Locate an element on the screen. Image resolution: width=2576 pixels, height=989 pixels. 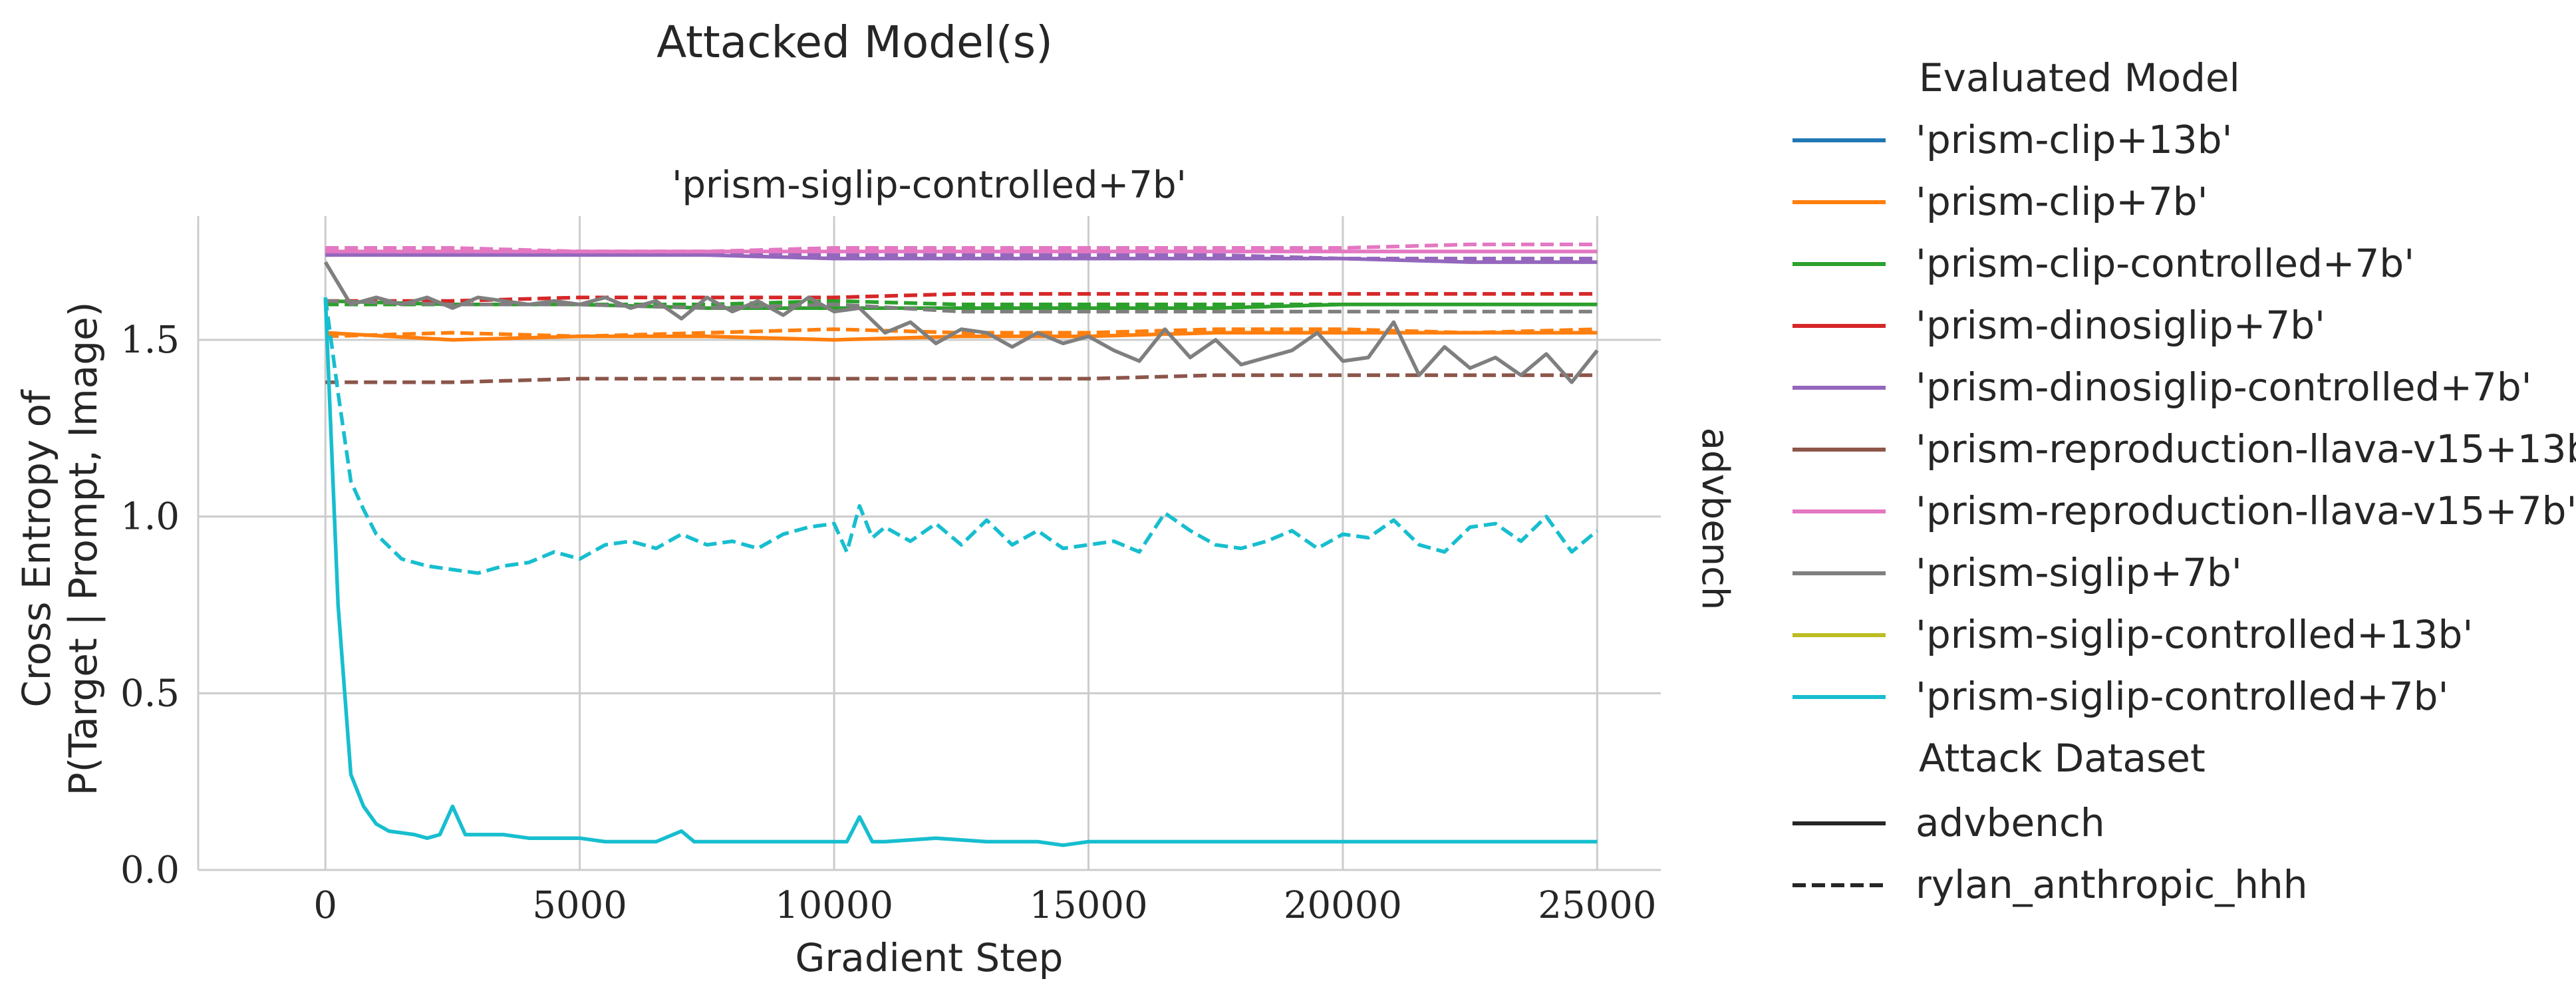
legend-label: 'prism-clip+7b' is located at coordinates (2062, 201).